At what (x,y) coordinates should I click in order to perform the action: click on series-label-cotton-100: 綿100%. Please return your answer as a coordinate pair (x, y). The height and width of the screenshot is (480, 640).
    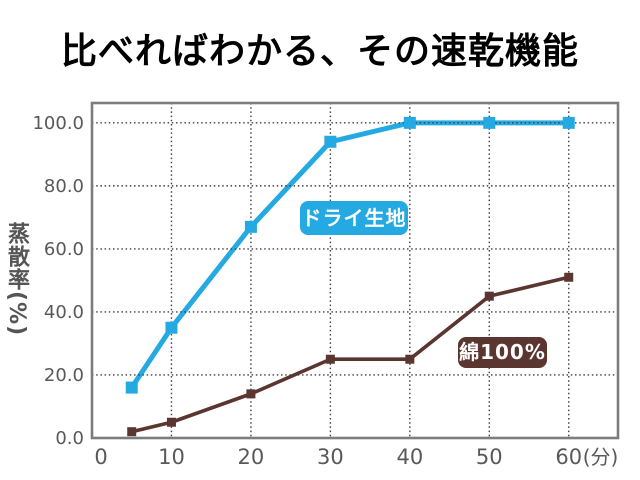
    Looking at the image, I should click on (502, 352).